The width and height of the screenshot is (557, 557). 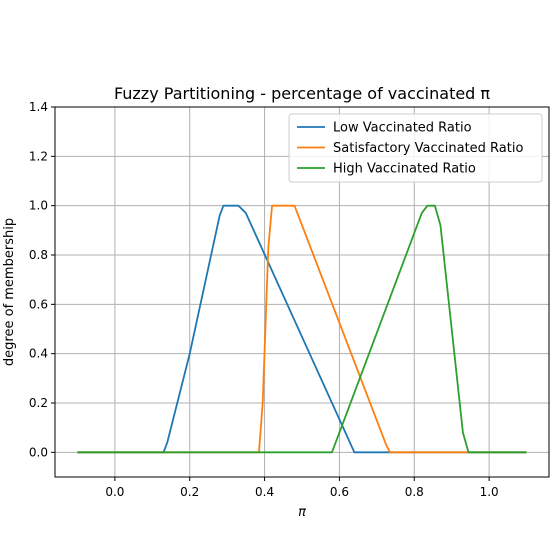 I want to click on x-tick-label: 0.6, so click(x=339, y=492).